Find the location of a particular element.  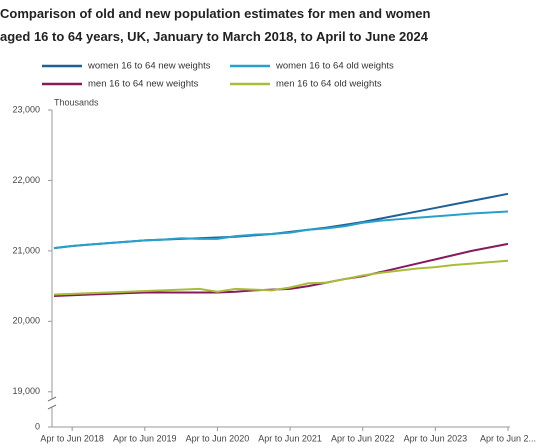

y-tick-label: 21,000 is located at coordinates (26, 250).